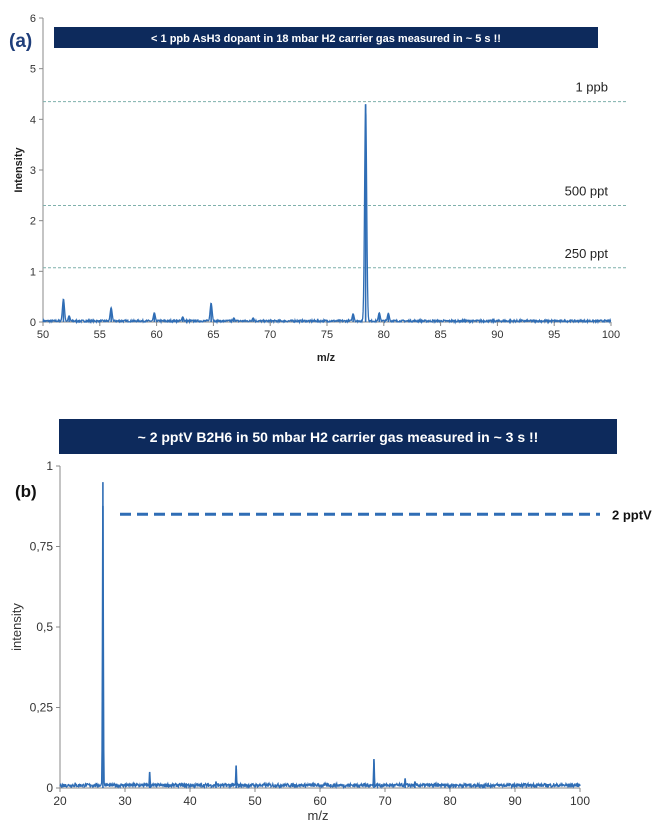 The height and width of the screenshot is (825, 652). What do you see at coordinates (326, 358) in the screenshot?
I see `x-axis-label-a: m/z` at bounding box center [326, 358].